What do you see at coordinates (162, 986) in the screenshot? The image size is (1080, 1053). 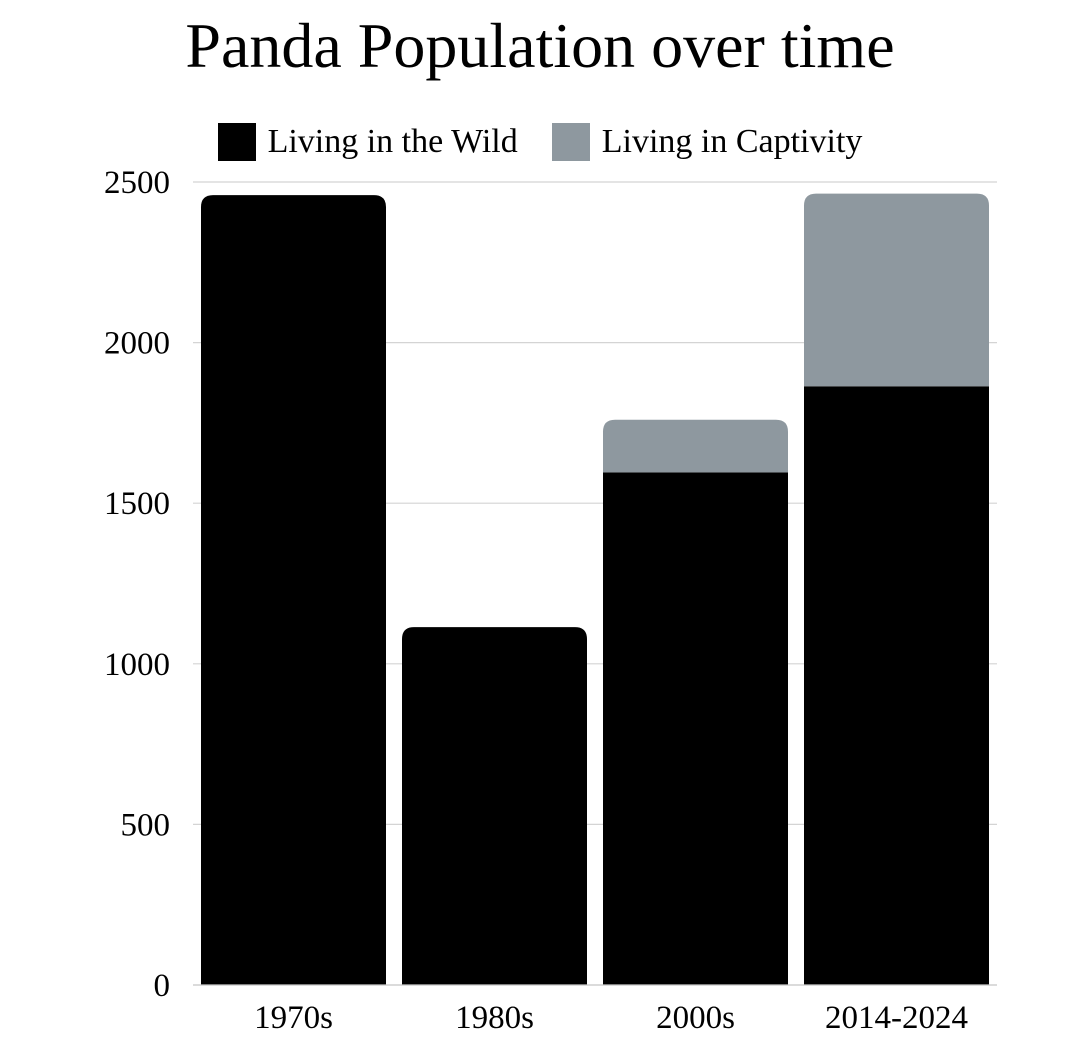 I see `y-tick-label: 0` at bounding box center [162, 986].